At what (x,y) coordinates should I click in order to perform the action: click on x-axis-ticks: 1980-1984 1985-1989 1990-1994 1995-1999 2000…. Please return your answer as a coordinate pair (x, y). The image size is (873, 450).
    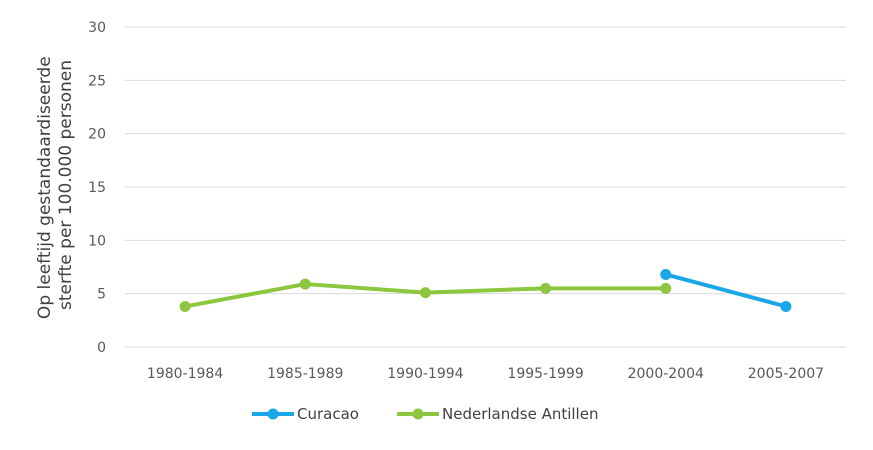
    Looking at the image, I should click on (485, 374).